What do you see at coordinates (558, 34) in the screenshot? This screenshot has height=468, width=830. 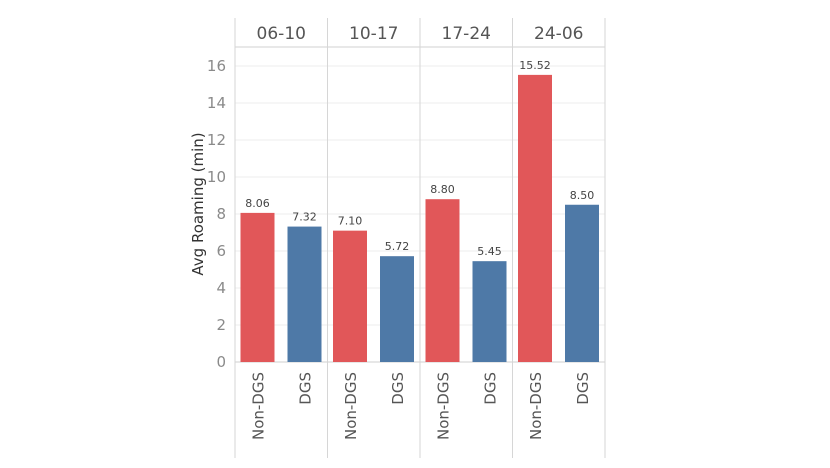 I see `panel-title: 24-06` at bounding box center [558, 34].